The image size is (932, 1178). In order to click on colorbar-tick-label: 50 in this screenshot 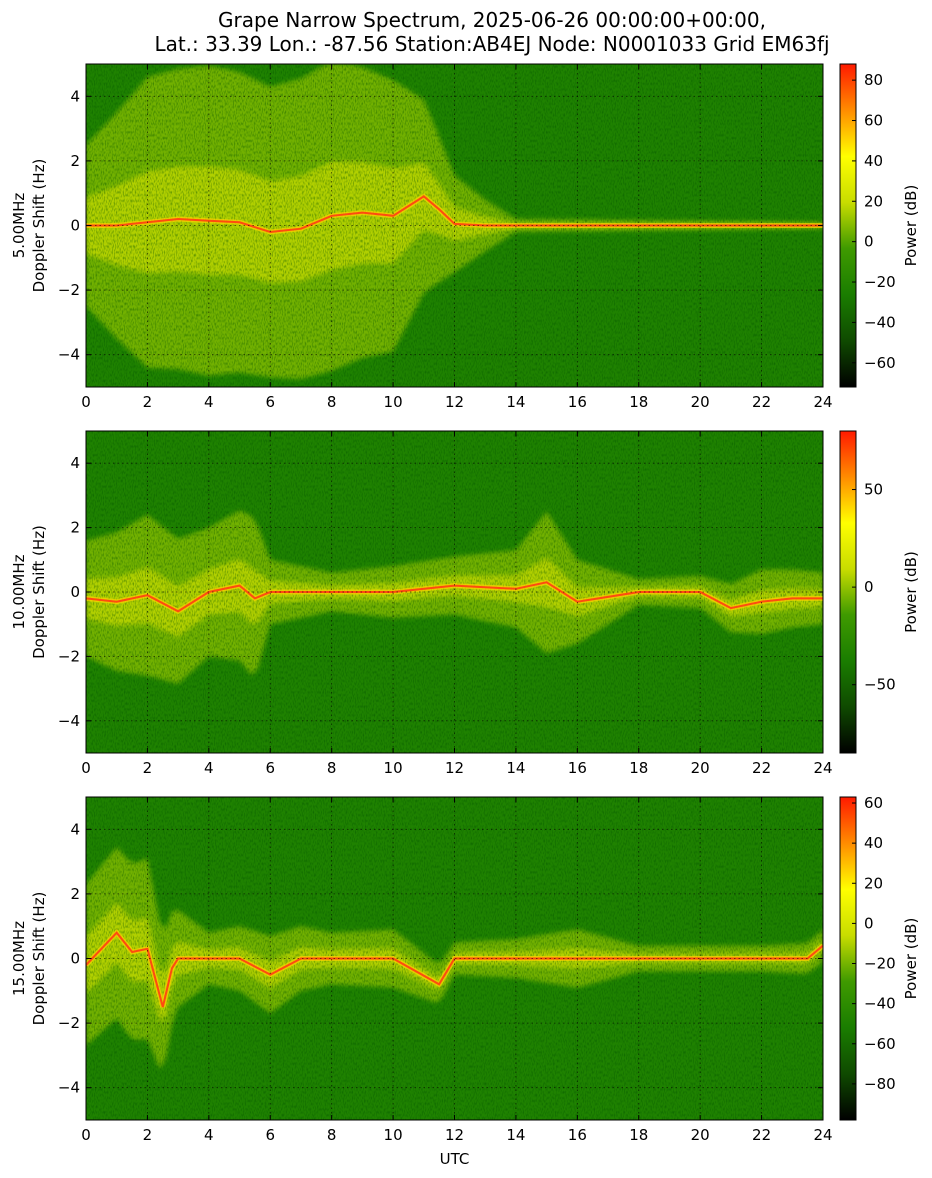, I will do `click(873, 490)`.